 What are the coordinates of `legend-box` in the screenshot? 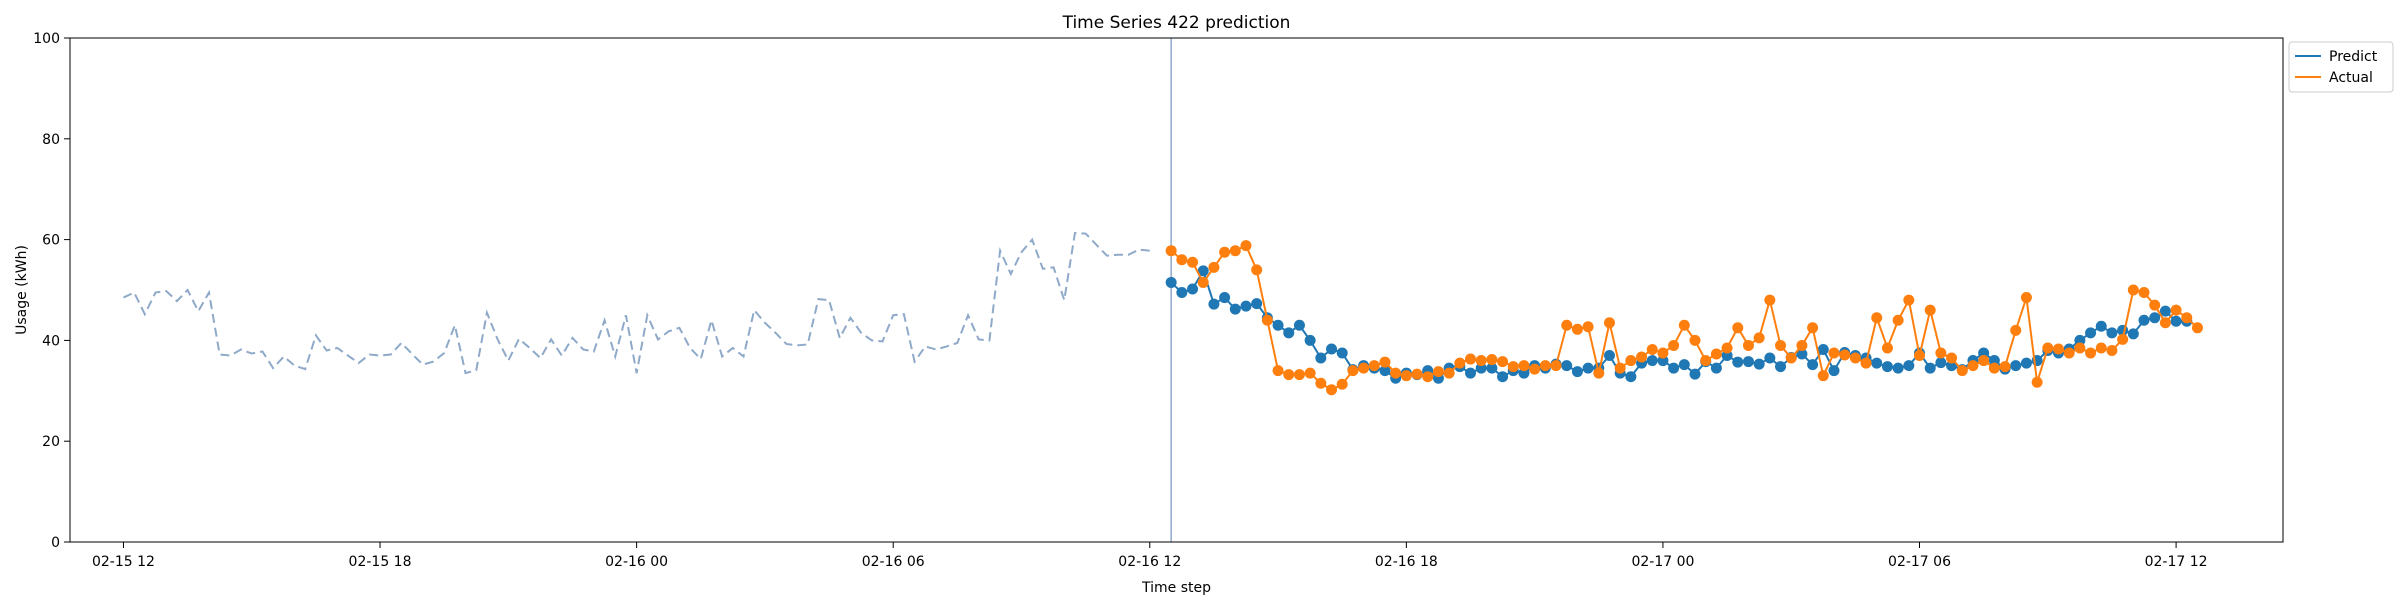 It's located at (2341, 67).